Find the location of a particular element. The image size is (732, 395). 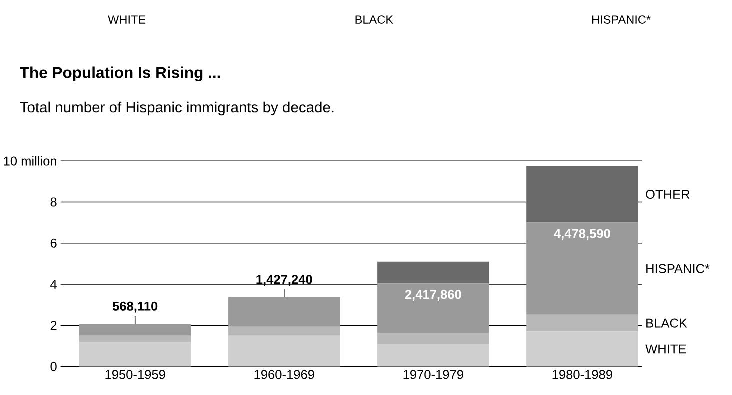

y-tick-label: 8 is located at coordinates (53, 202).